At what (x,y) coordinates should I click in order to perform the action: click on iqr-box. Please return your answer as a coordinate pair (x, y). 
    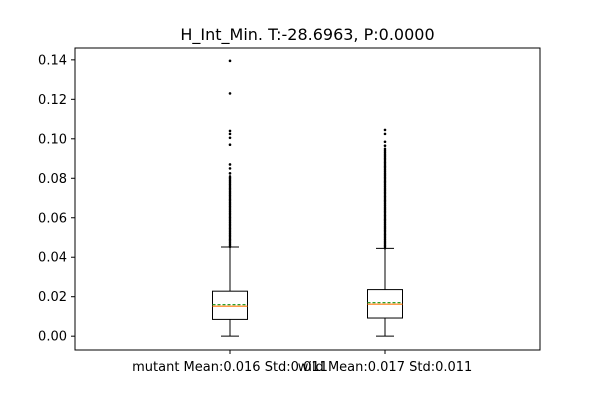
    Looking at the image, I should click on (230, 305).